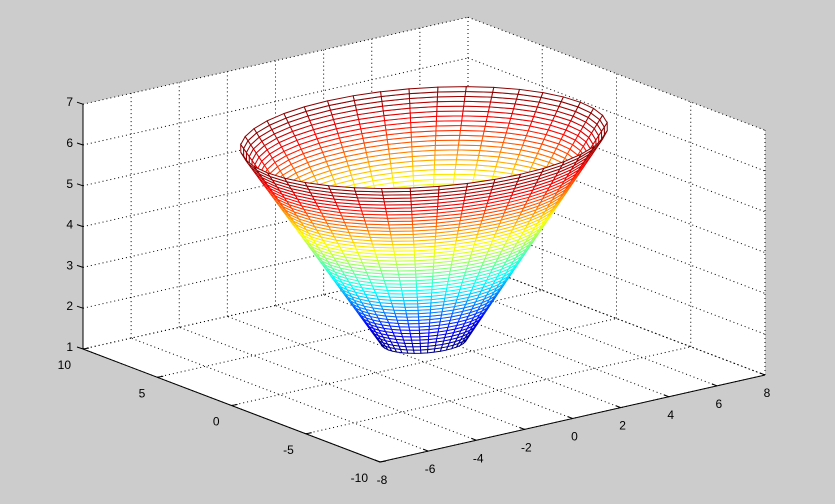 The height and width of the screenshot is (504, 835). Describe the element at coordinates (69, 184) in the screenshot. I see `z-tick-label: 5` at that location.